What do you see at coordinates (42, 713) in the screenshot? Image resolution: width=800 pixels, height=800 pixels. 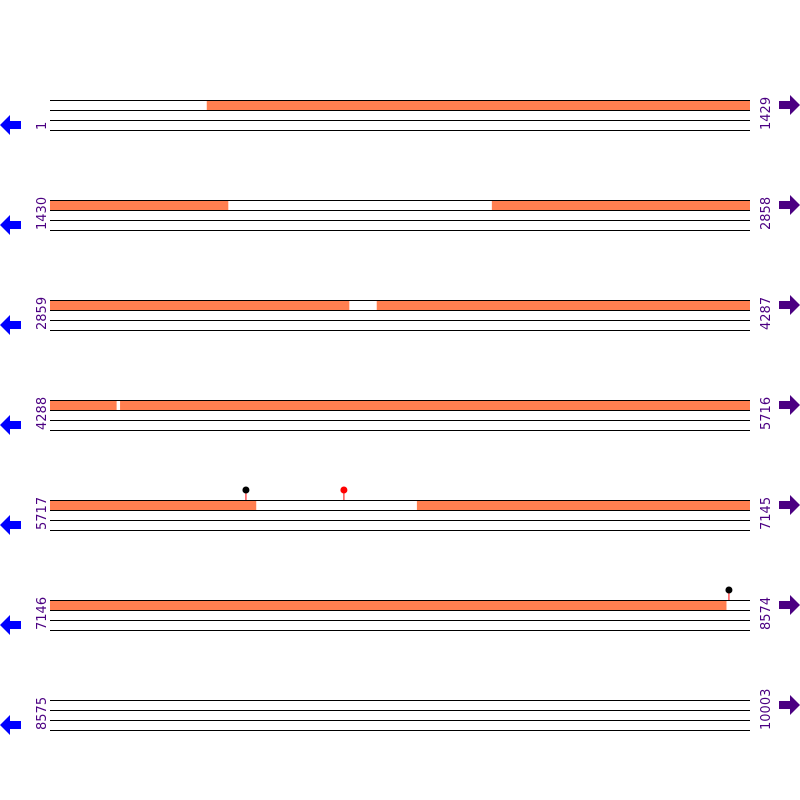 I see `row-start-label: 8575` at bounding box center [42, 713].